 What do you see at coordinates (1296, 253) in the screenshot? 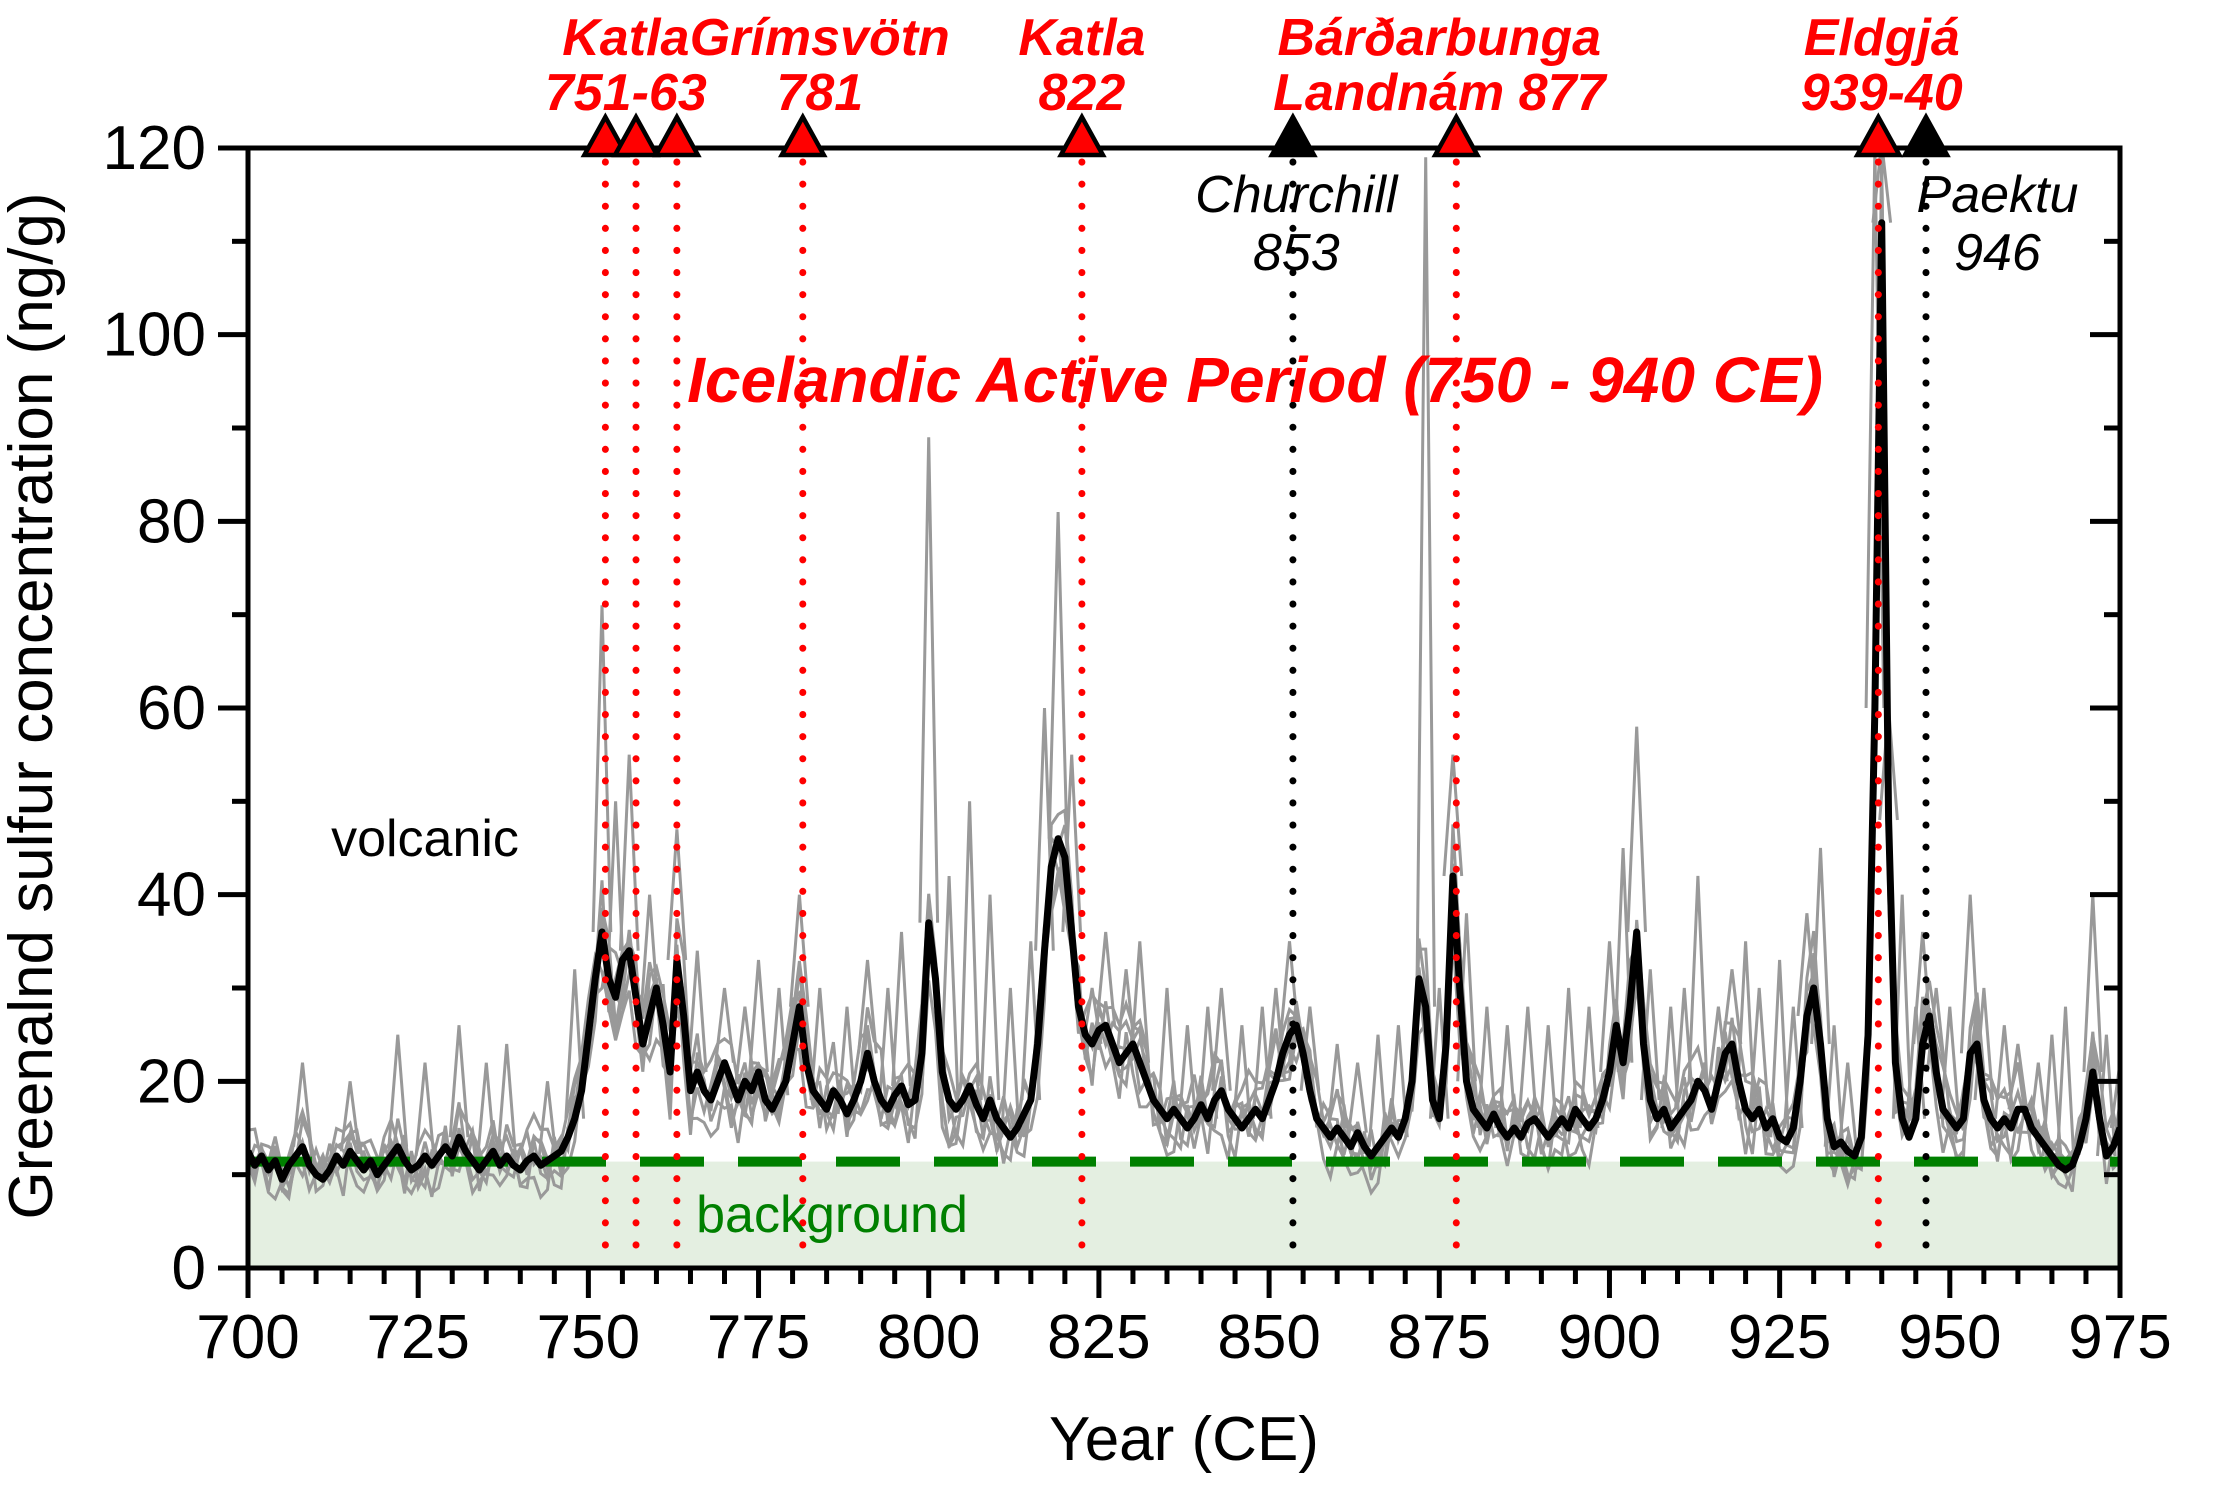
I see `event-label: 853` at bounding box center [1296, 253].